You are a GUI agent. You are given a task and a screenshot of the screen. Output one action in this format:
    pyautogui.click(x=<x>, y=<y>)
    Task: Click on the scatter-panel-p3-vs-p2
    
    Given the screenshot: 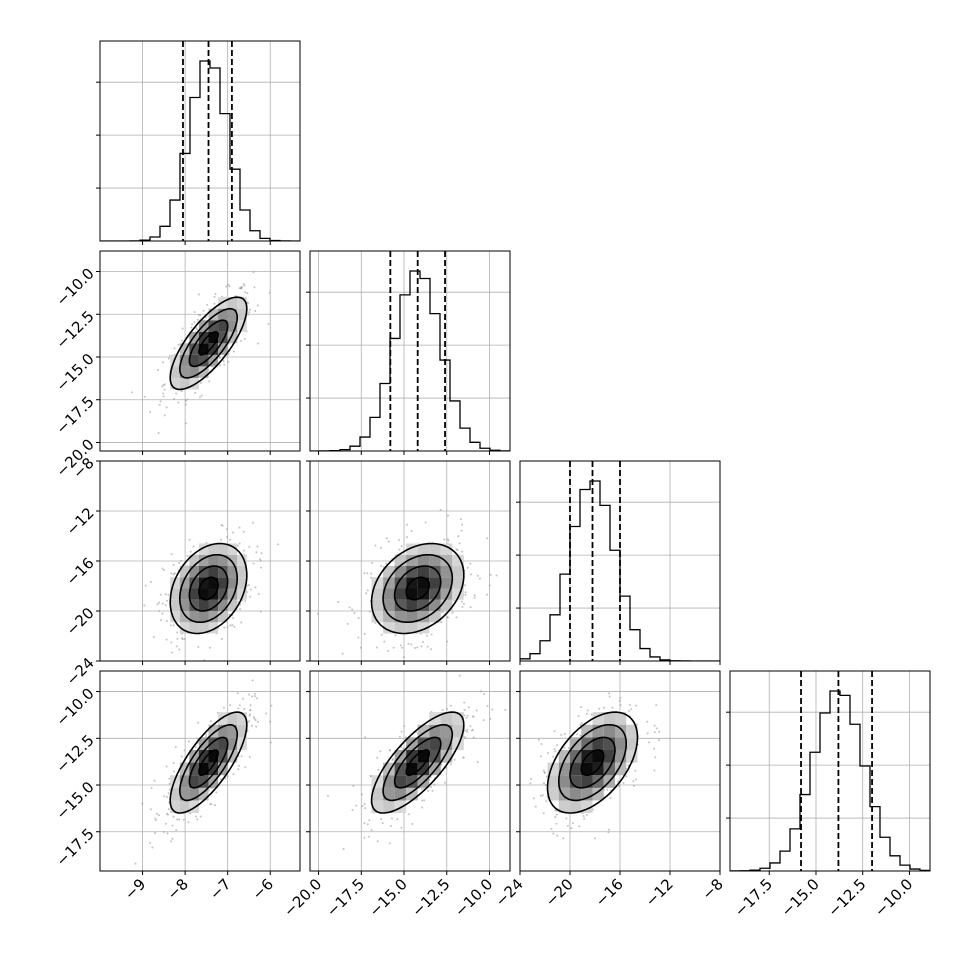 What is the action you would take?
    pyautogui.click(x=408, y=562)
    